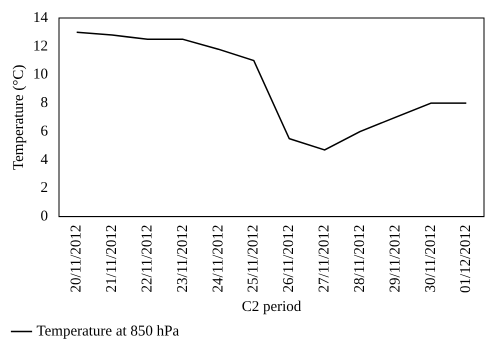  Describe the element at coordinates (360, 258) in the screenshot. I see `x-tick-label: 28/11/2012` at that location.